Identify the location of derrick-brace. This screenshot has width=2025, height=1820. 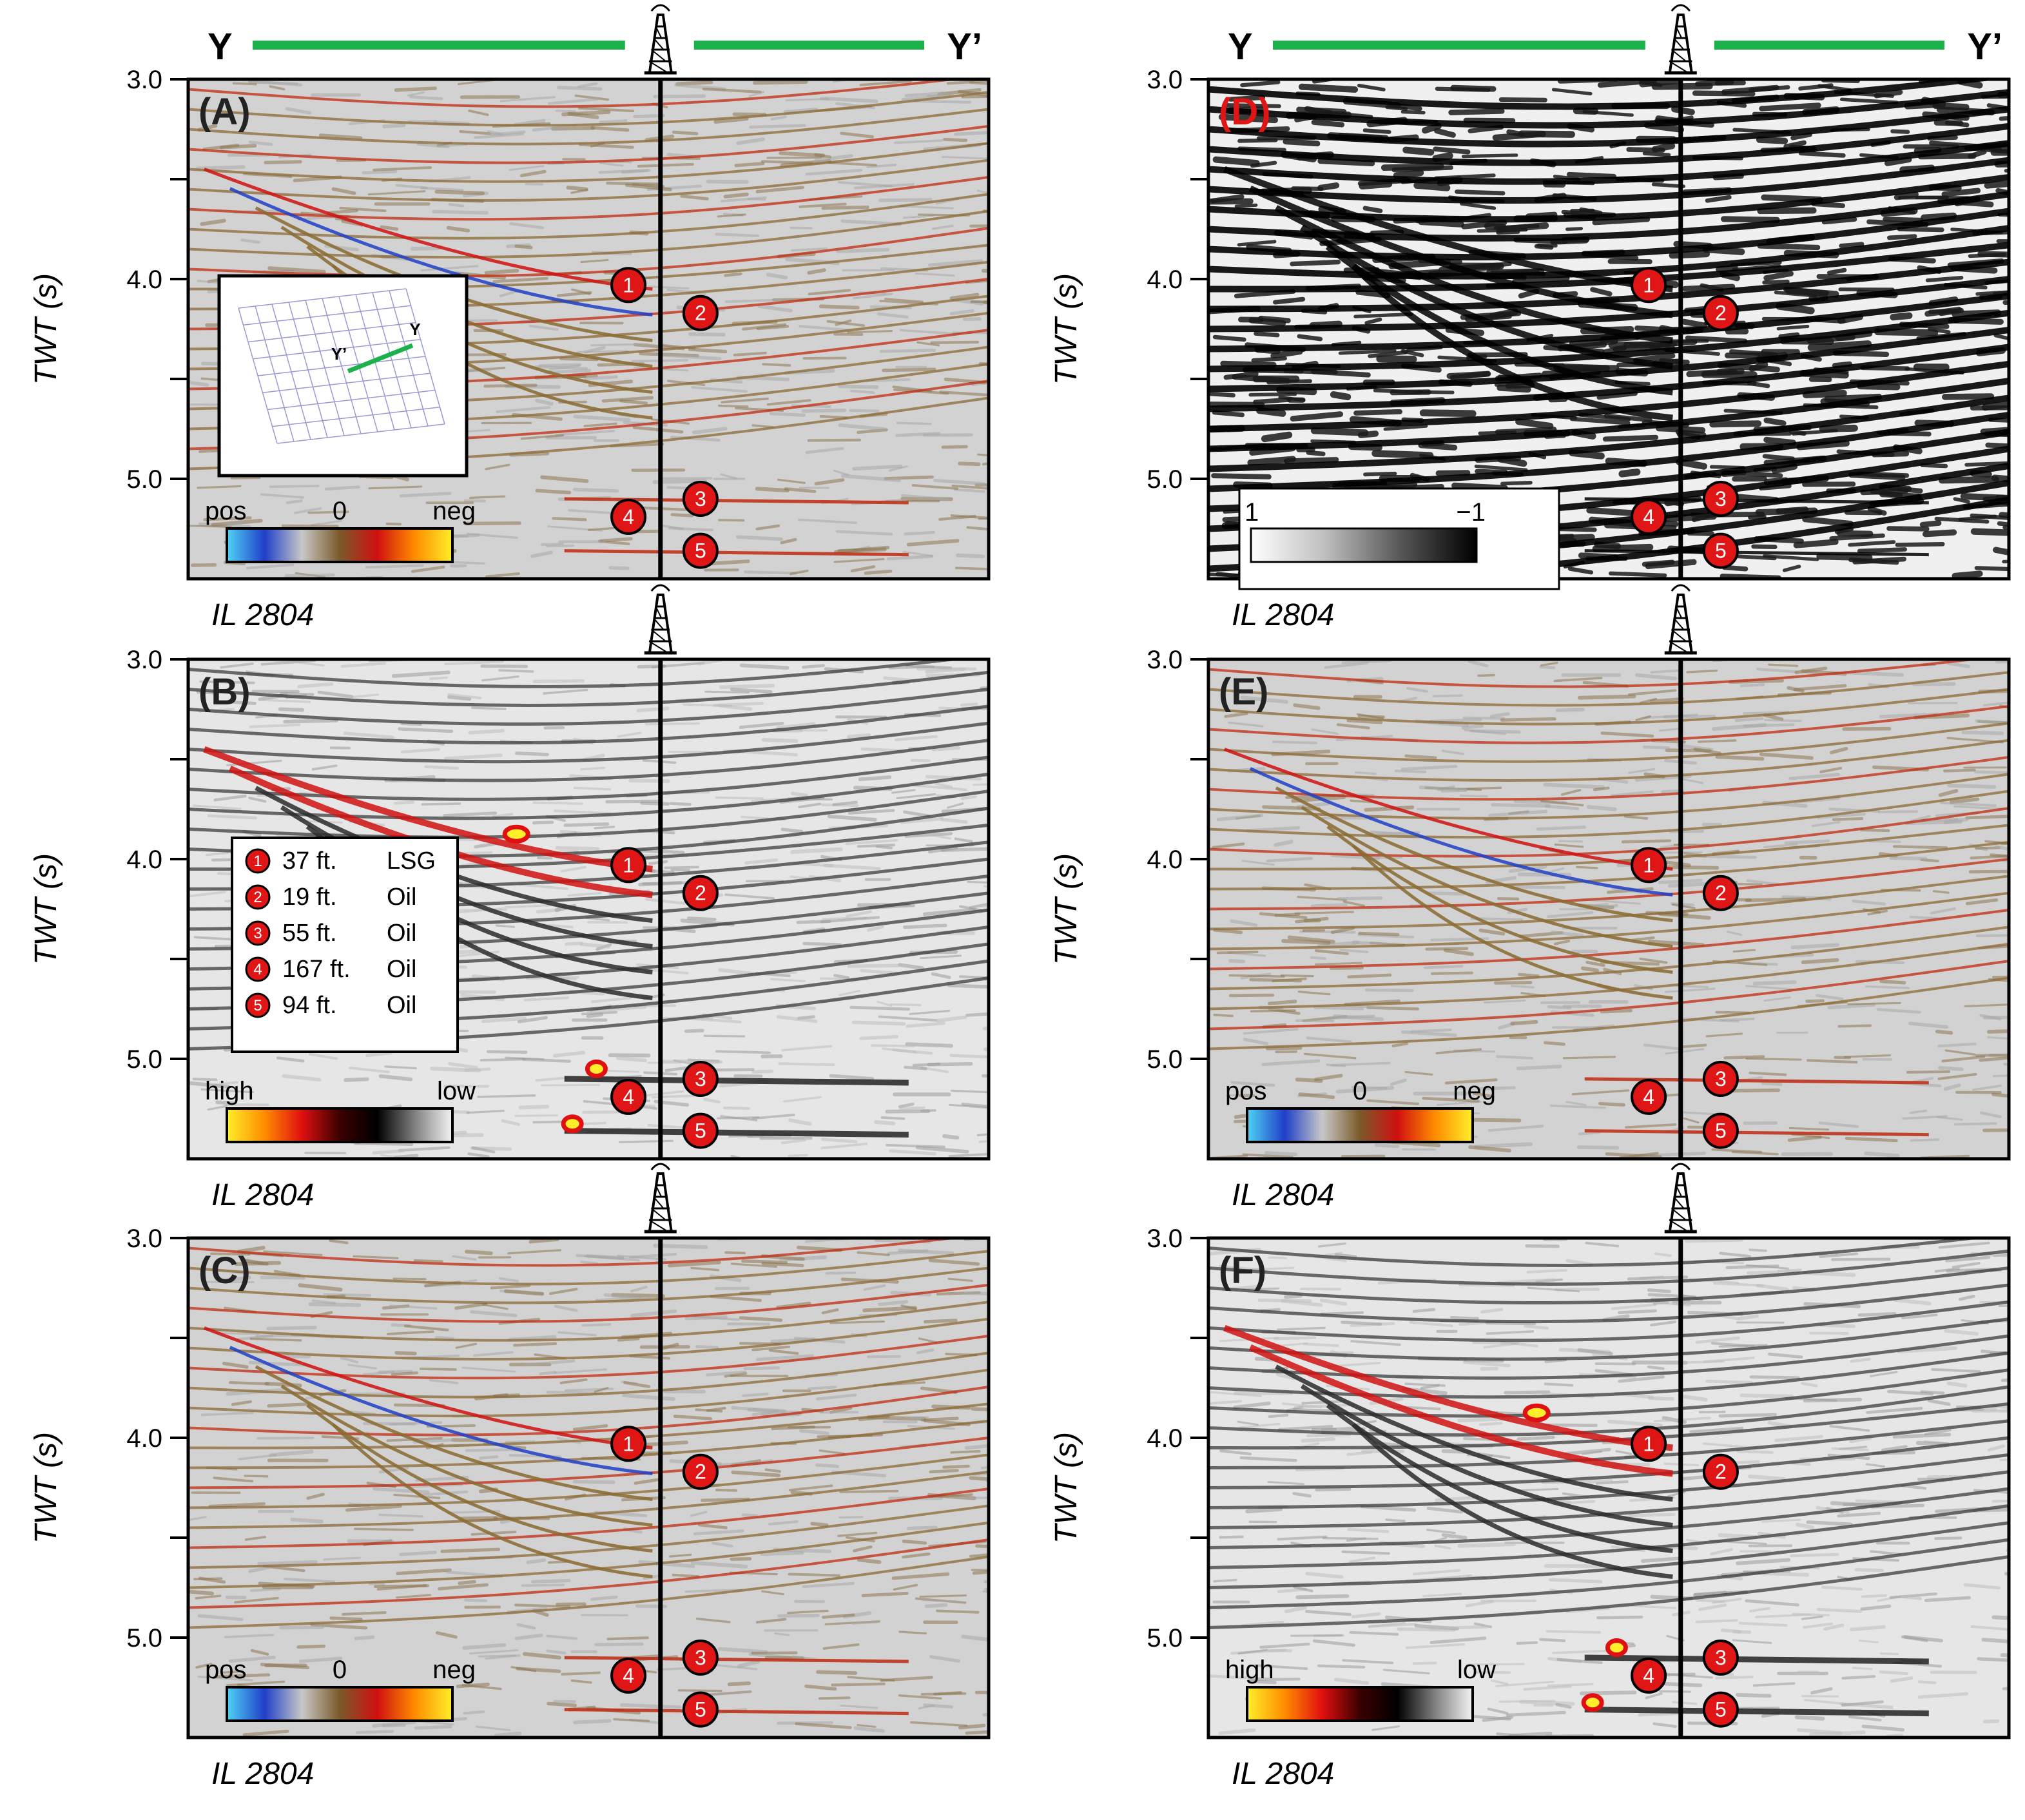
(1679, 43).